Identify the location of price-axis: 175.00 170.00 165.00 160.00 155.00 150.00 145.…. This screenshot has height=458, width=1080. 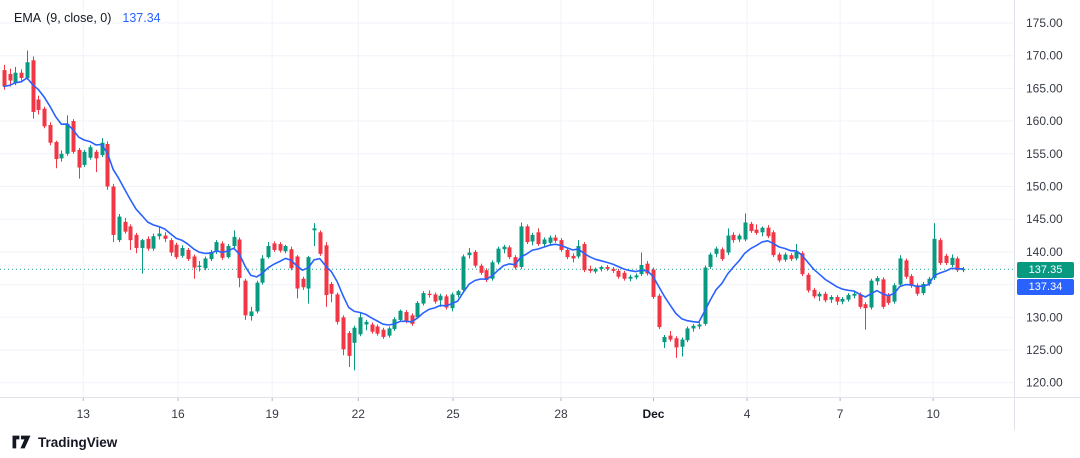
(1044, 203).